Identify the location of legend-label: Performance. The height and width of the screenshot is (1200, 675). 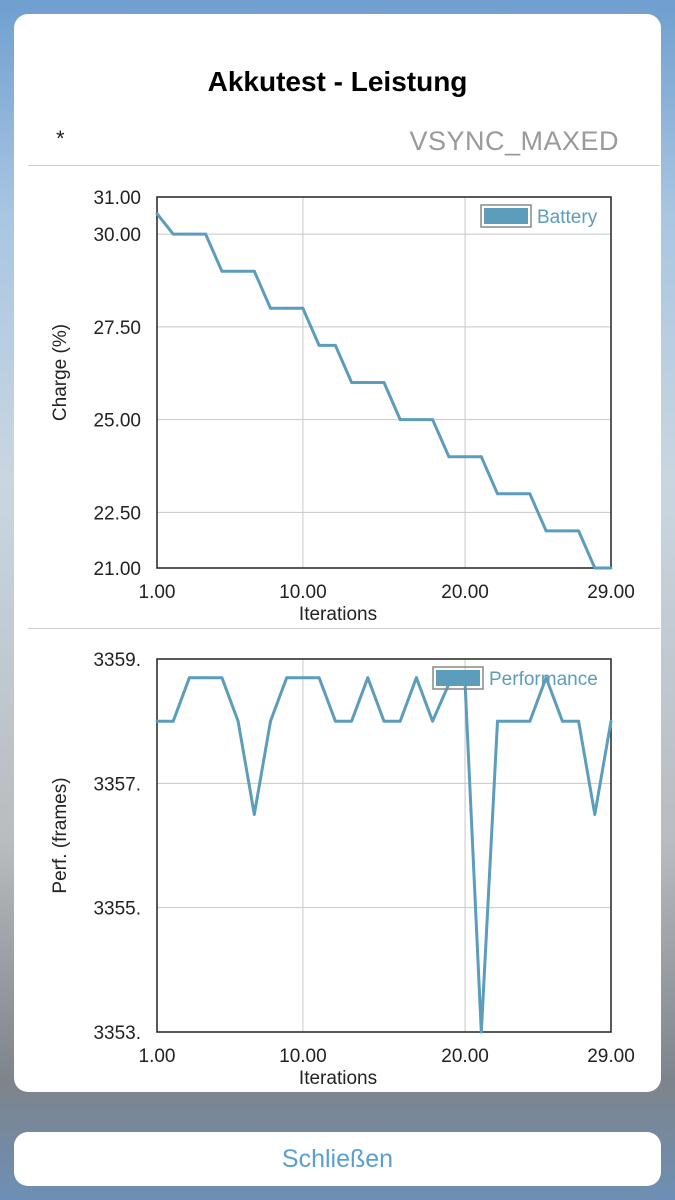
(543, 679).